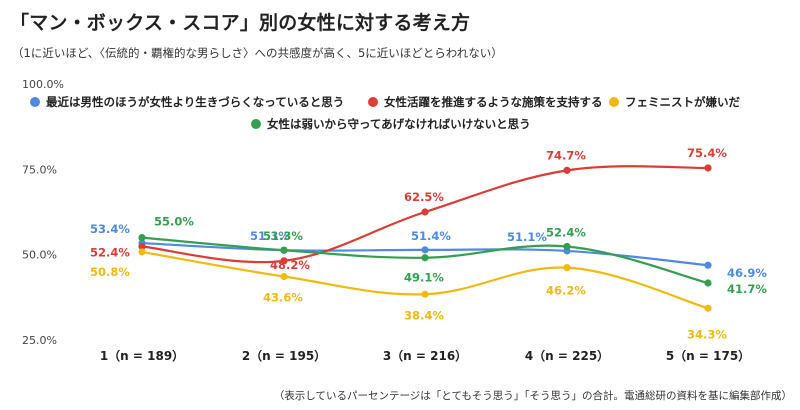 Image resolution: width=800 pixels, height=410 pixels. What do you see at coordinates (284, 355) in the screenshot?
I see `x-tick-label: 2（n = 195）` at bounding box center [284, 355].